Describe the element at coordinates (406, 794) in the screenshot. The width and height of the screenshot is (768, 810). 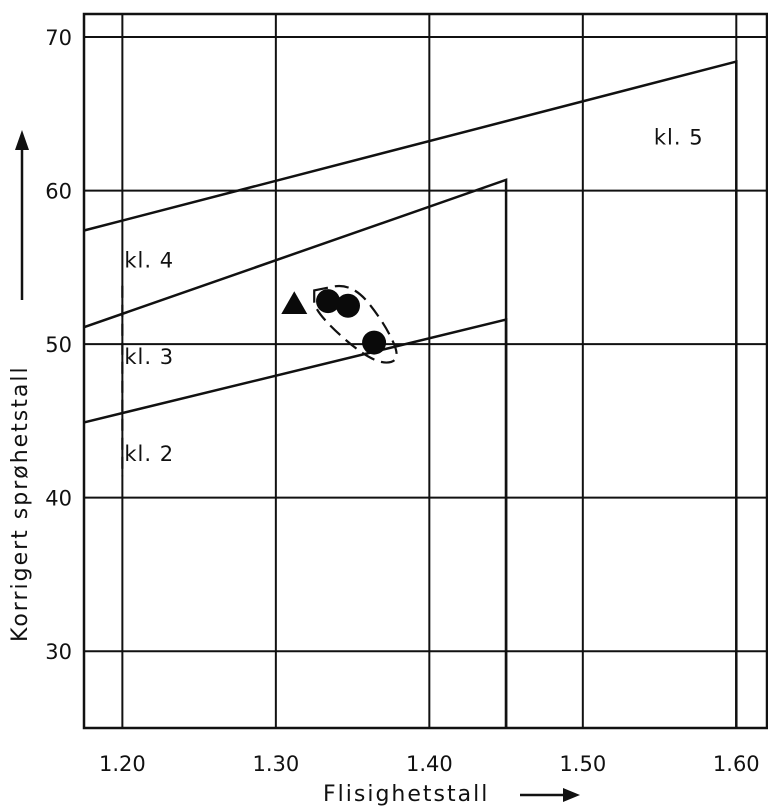
I see `x-axis-label: Flisighetstall` at that location.